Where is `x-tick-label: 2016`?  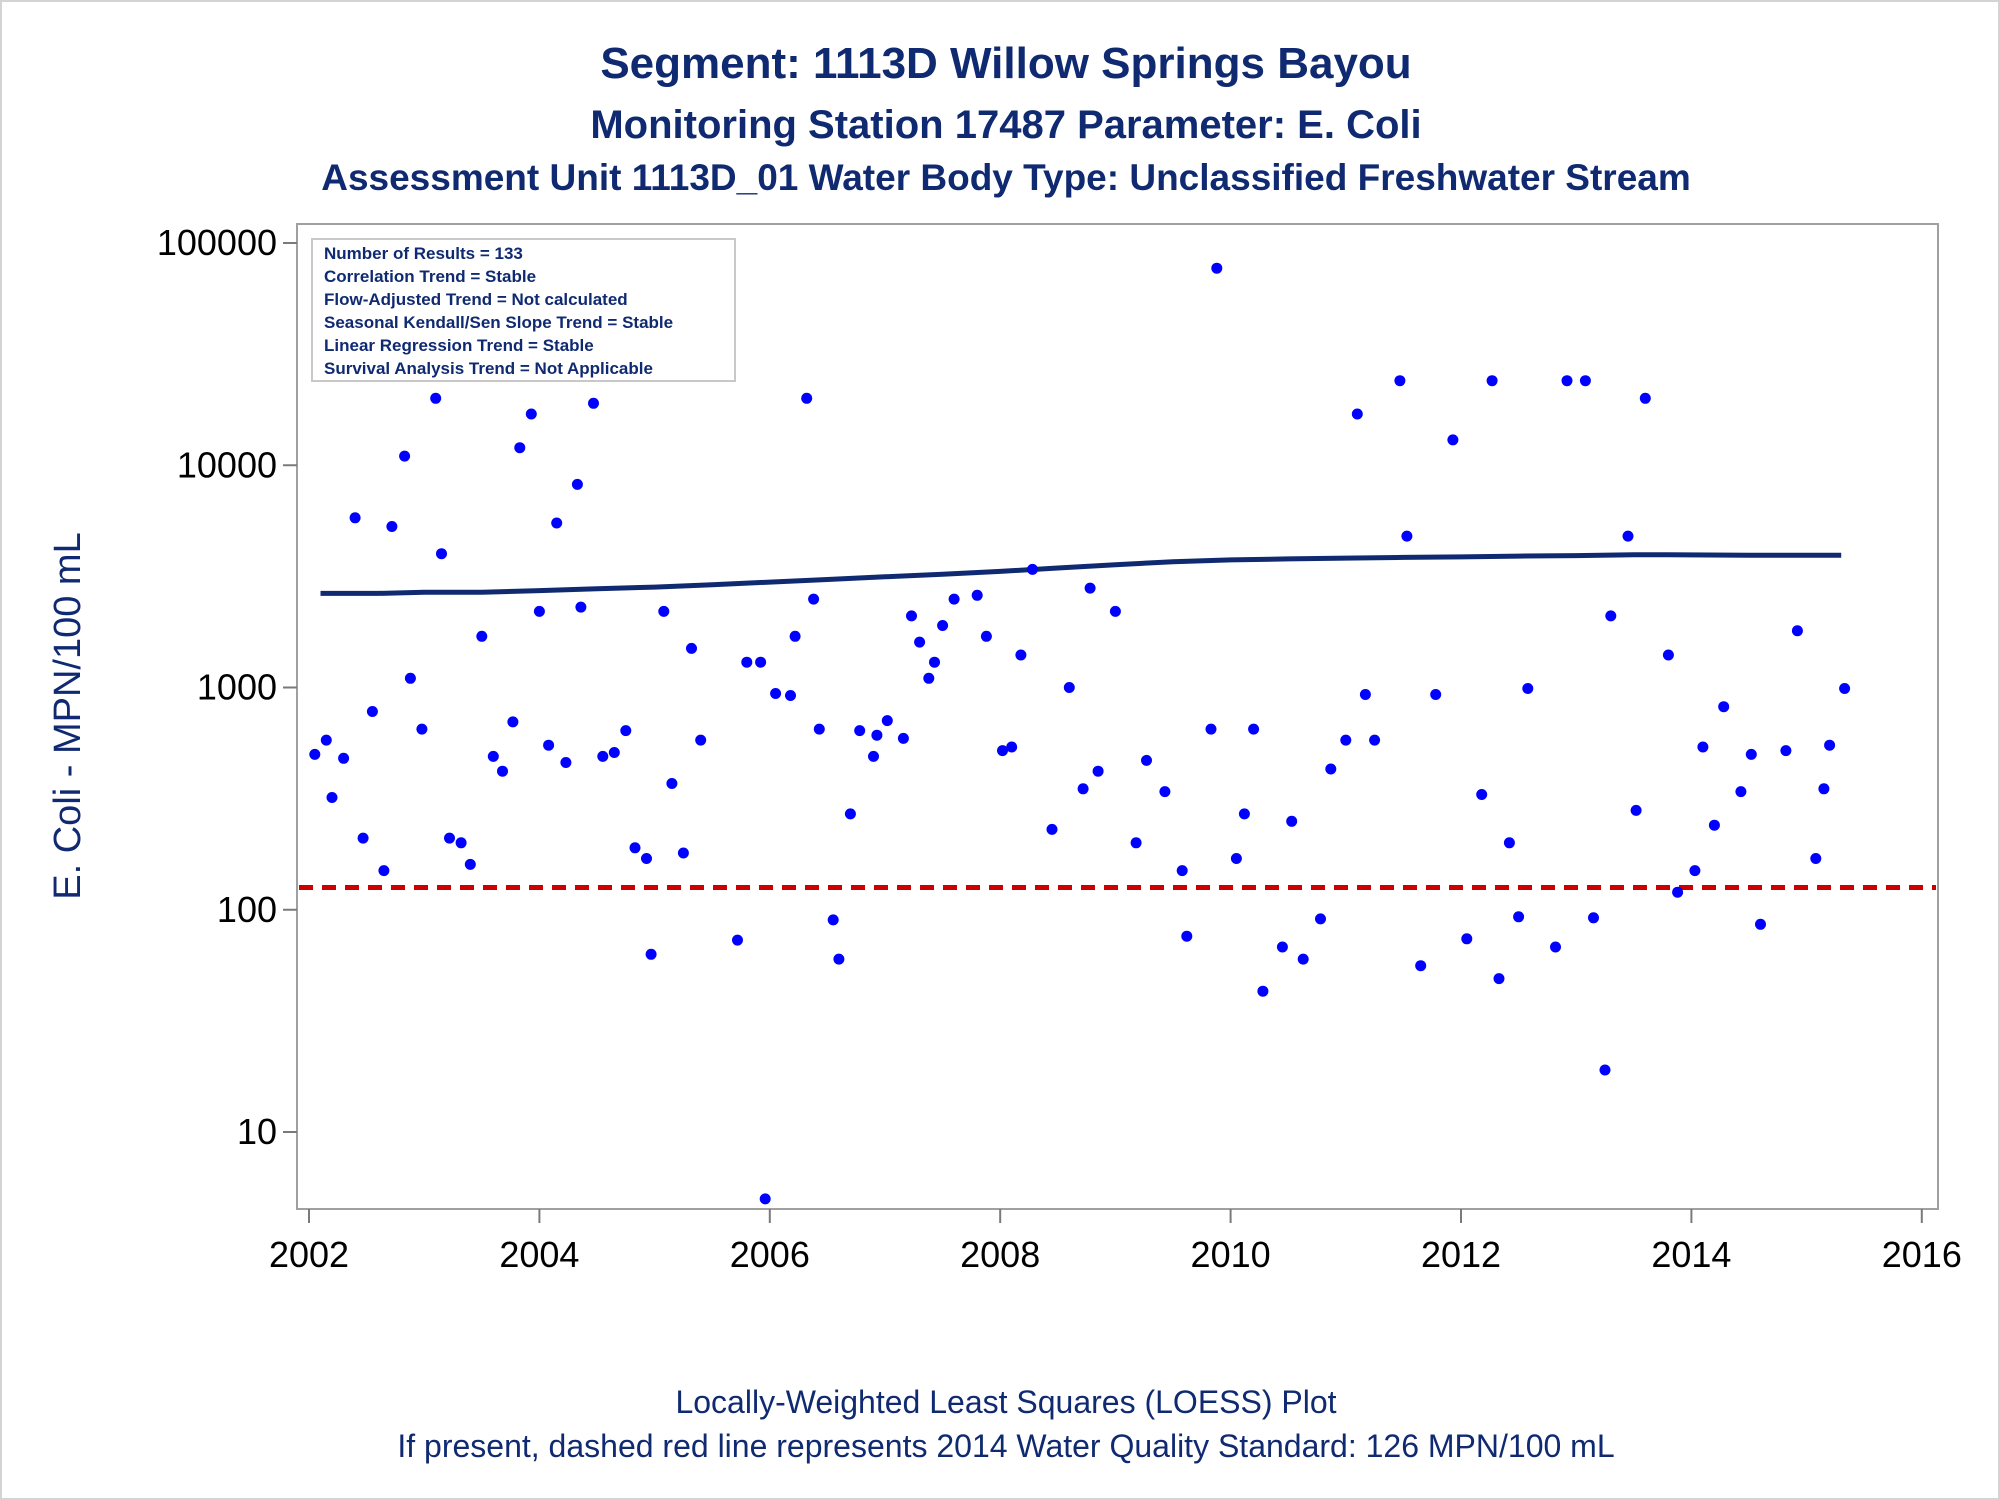 x-tick-label: 2016 is located at coordinates (1922, 1254).